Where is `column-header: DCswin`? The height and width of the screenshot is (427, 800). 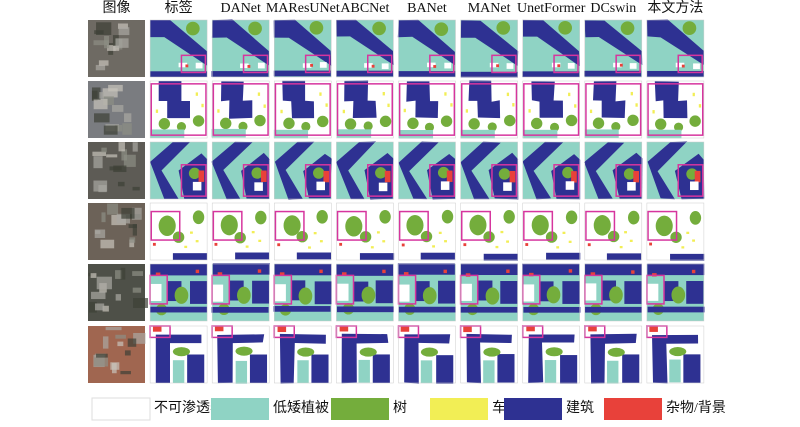
column-header: DCswin is located at coordinates (613, 8).